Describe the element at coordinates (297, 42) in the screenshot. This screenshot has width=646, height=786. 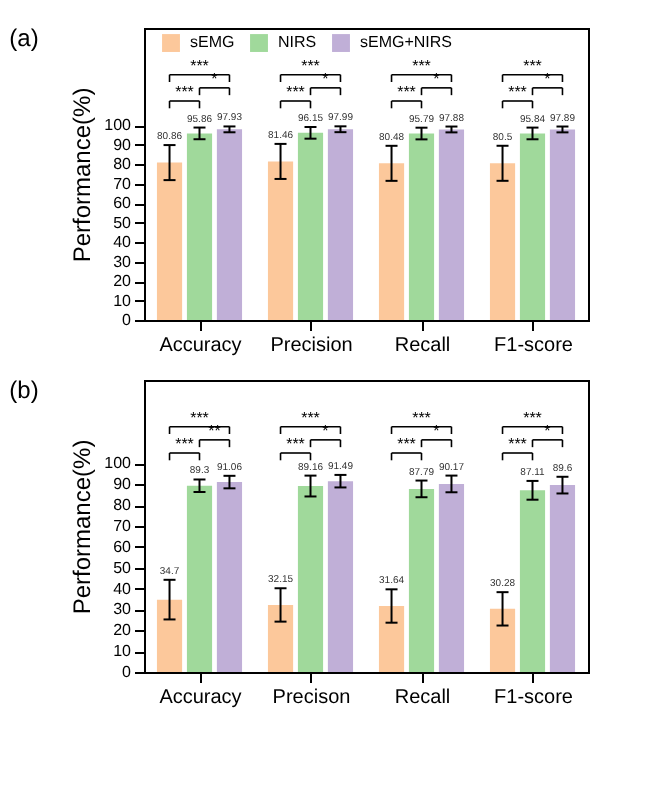
I see `legend-label: NIRS` at that location.